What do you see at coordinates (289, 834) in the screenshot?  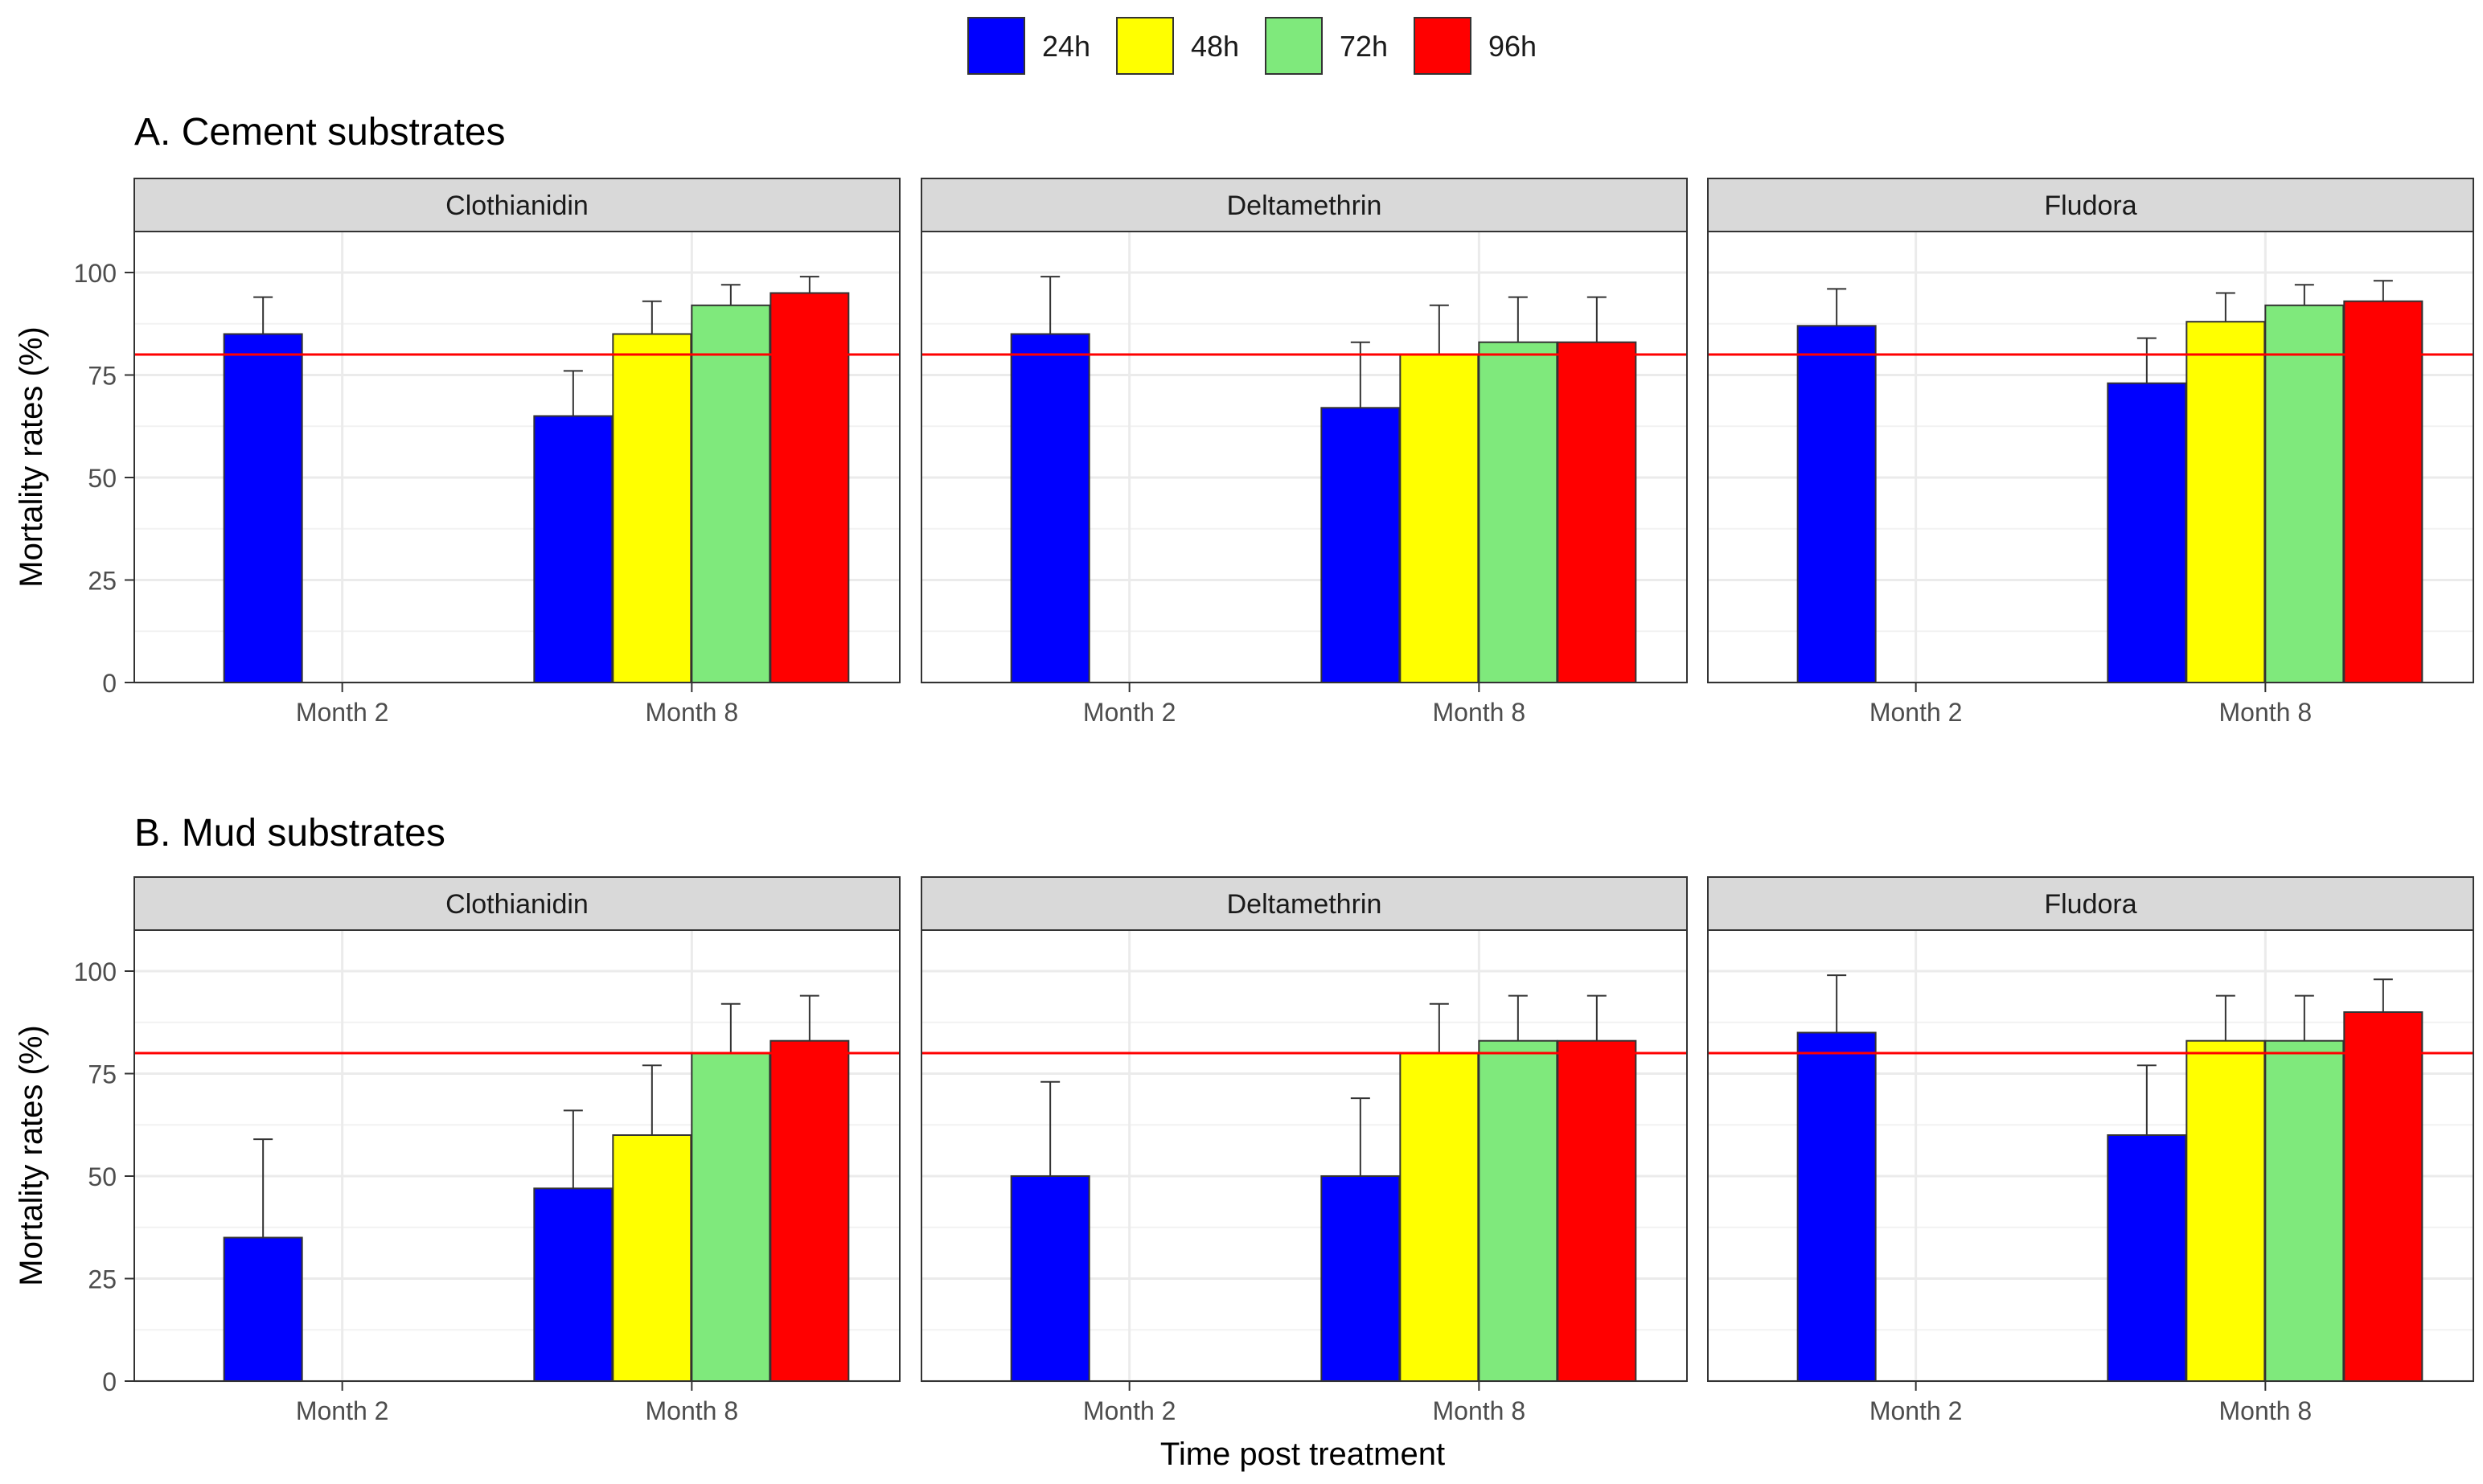 I see `panel-title: B. Mud substrates` at bounding box center [289, 834].